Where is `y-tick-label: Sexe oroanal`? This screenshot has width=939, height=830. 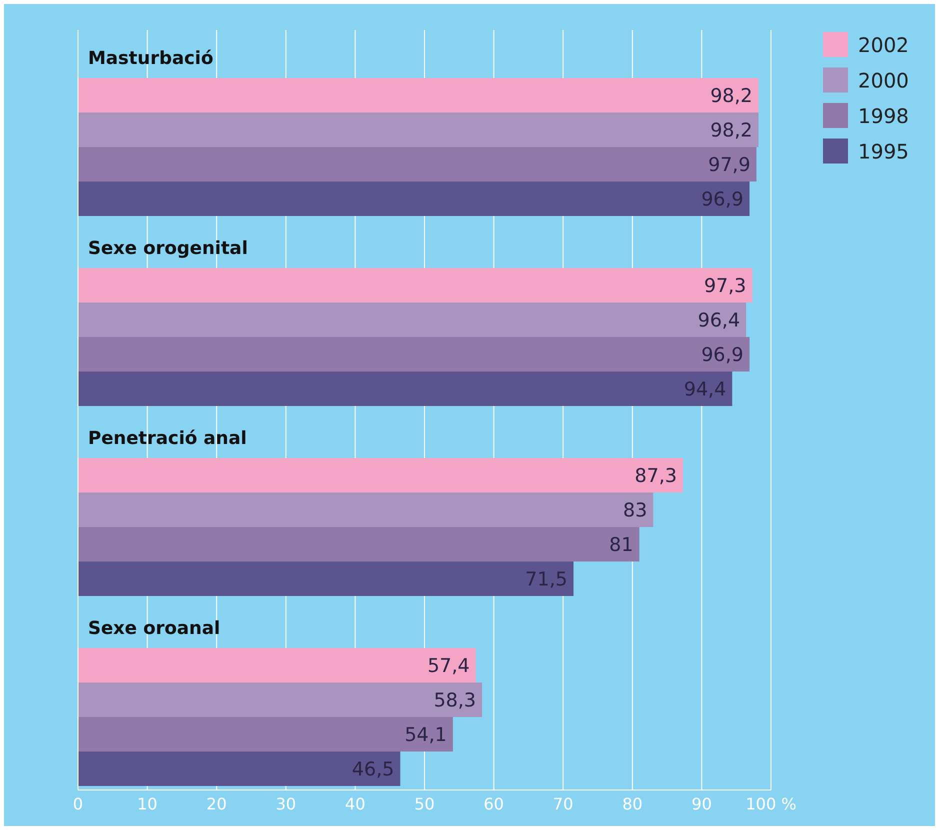 y-tick-label: Sexe oroanal is located at coordinates (154, 628).